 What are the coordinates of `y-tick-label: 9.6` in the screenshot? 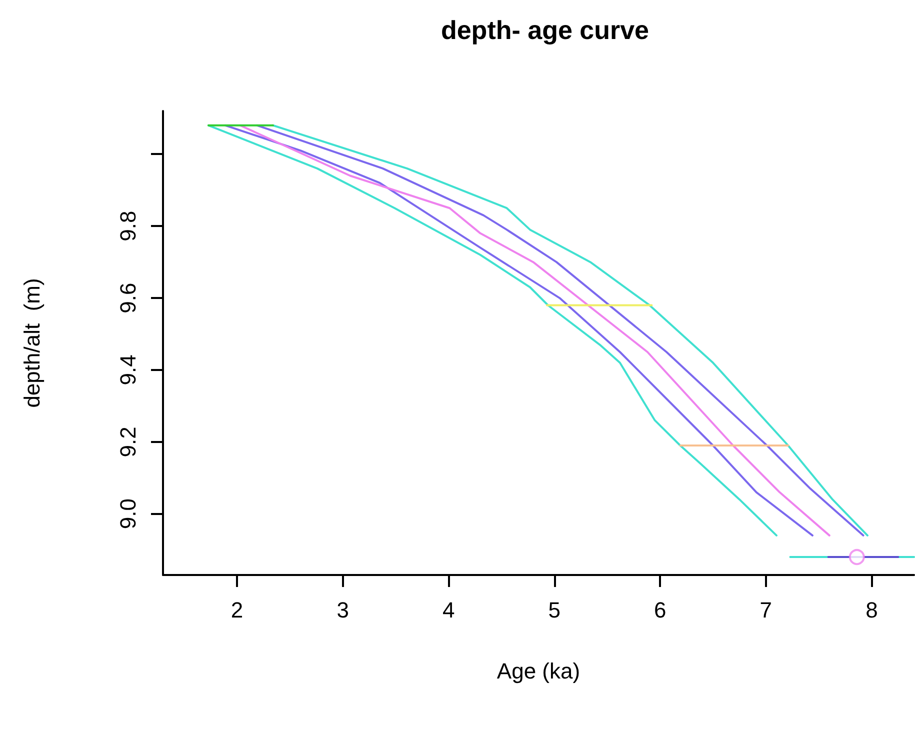 It's located at (128, 298).